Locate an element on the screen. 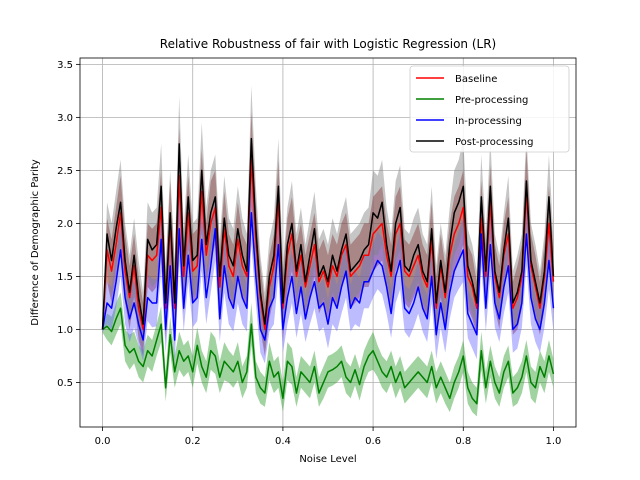 The image size is (640, 480). pre-processing-line is located at coordinates (328, 356).